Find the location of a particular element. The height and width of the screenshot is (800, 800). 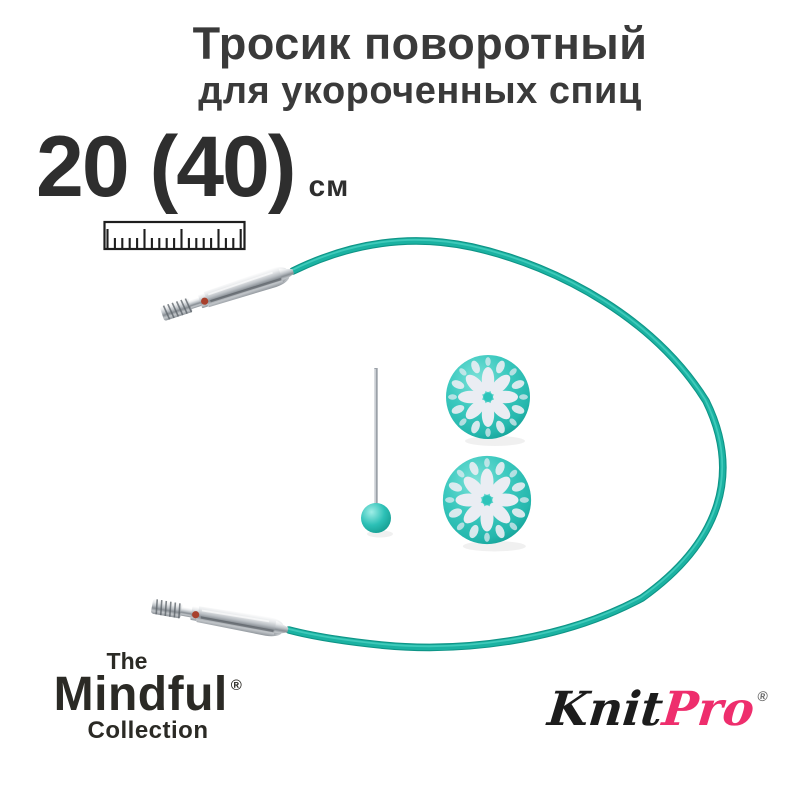

cable-connector-bottom is located at coordinates (220, 618).